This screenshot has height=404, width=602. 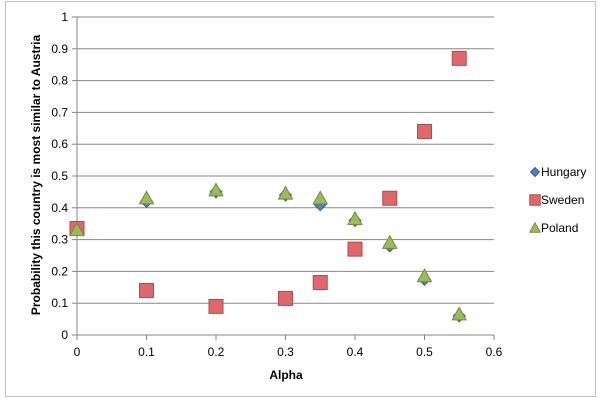 I want to click on y-tick-label: 0.4, so click(x=59, y=208).